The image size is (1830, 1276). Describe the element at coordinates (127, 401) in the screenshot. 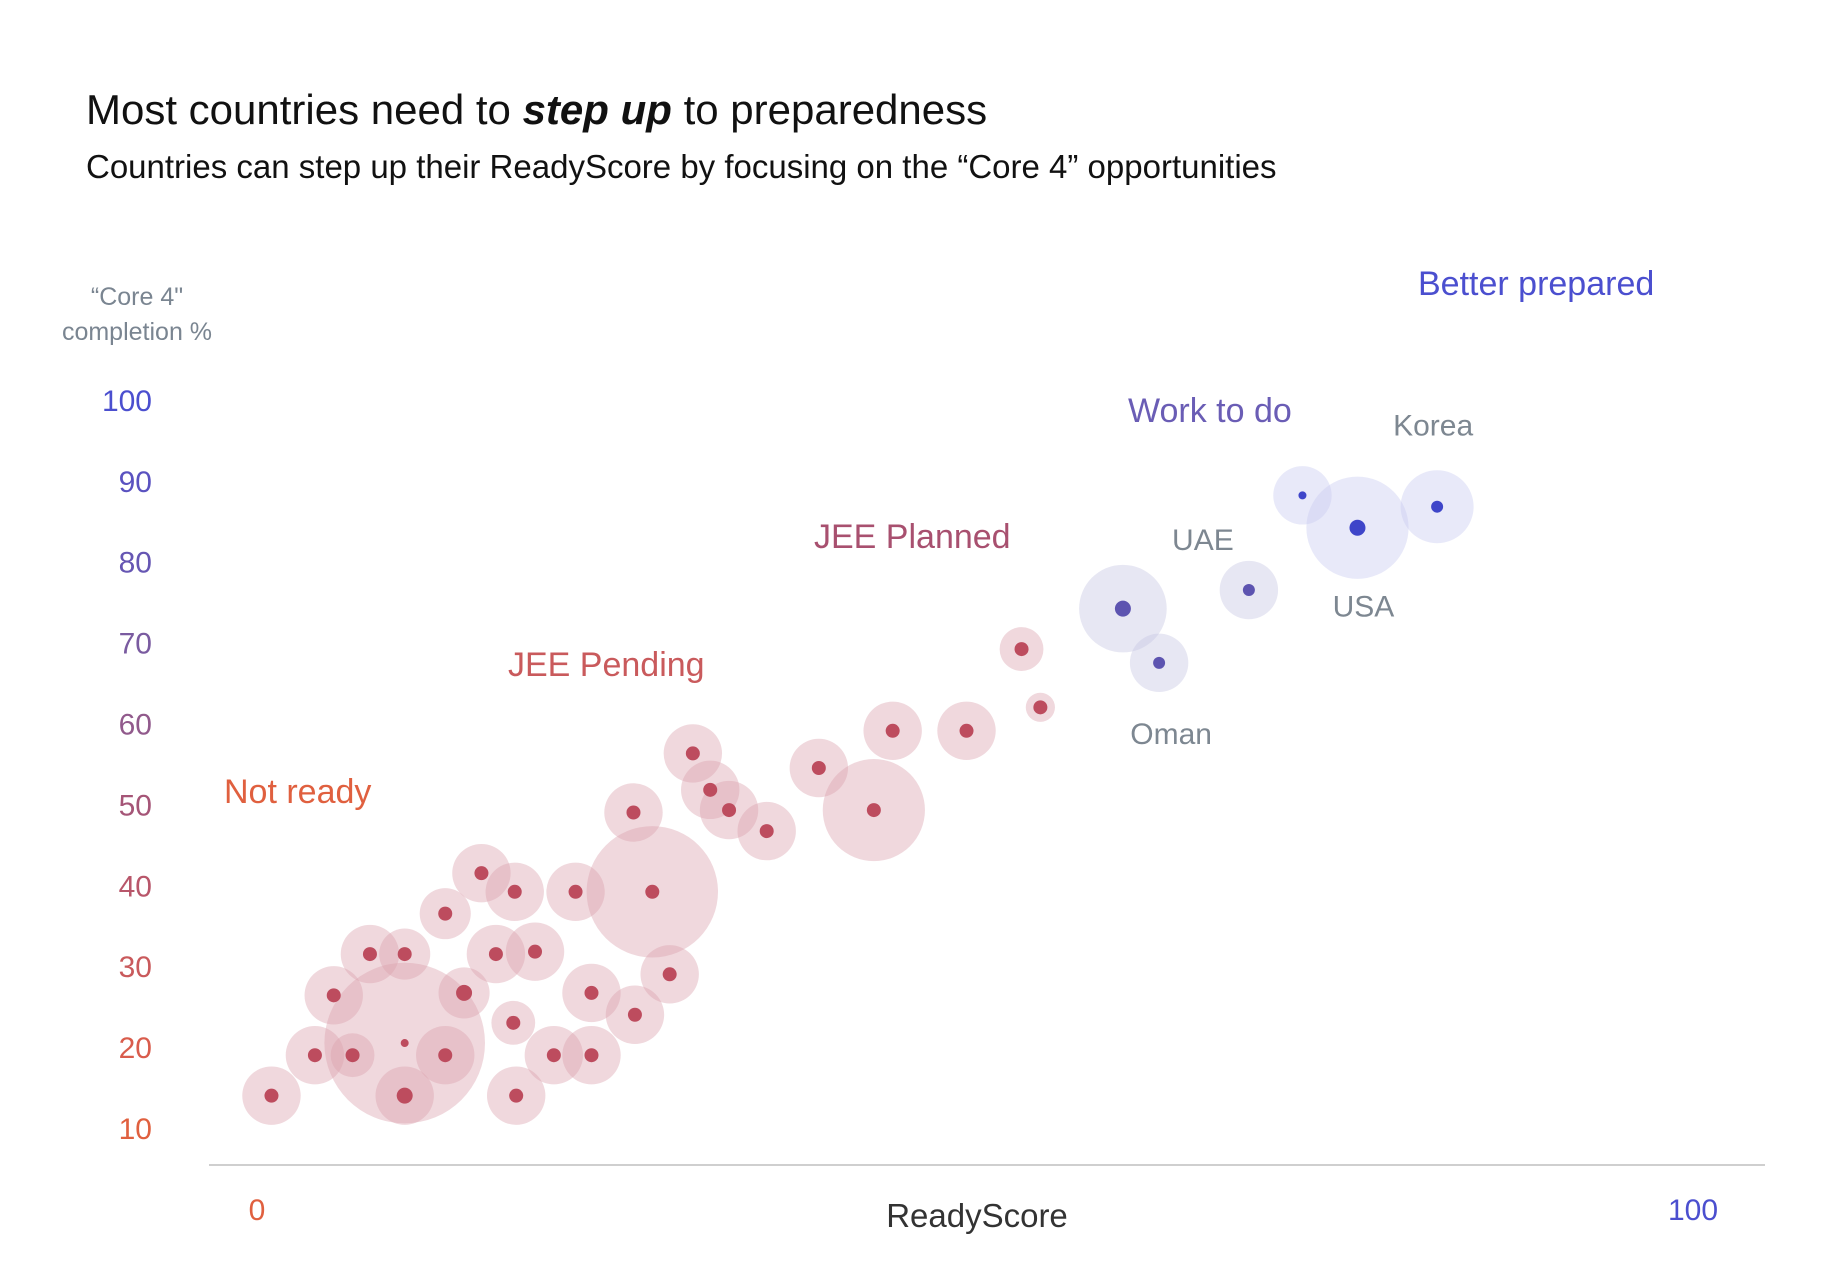

I see `y-tick-label: 100` at that location.